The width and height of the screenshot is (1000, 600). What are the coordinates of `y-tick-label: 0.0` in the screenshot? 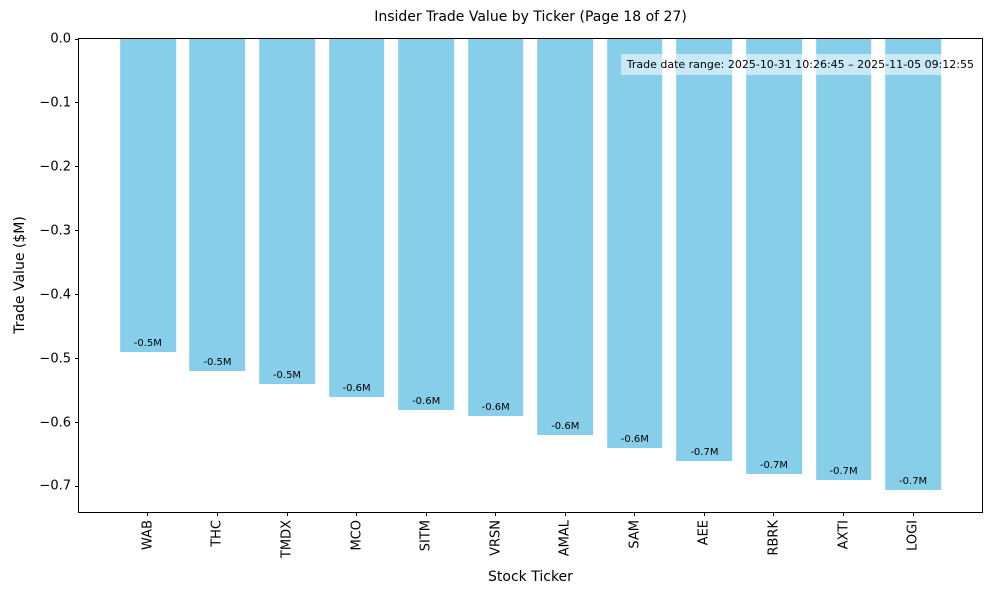 It's located at (60, 39).